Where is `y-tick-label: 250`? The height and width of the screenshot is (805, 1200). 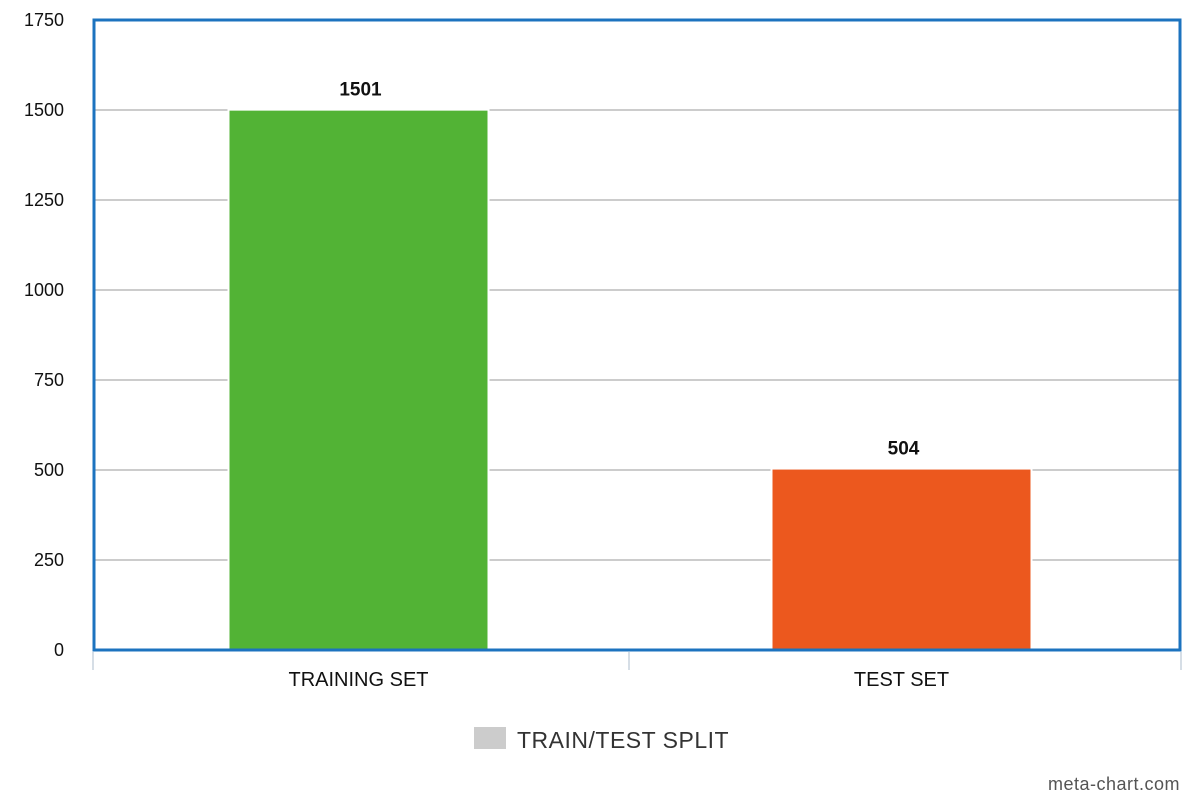
y-tick-label: 250 is located at coordinates (49, 560).